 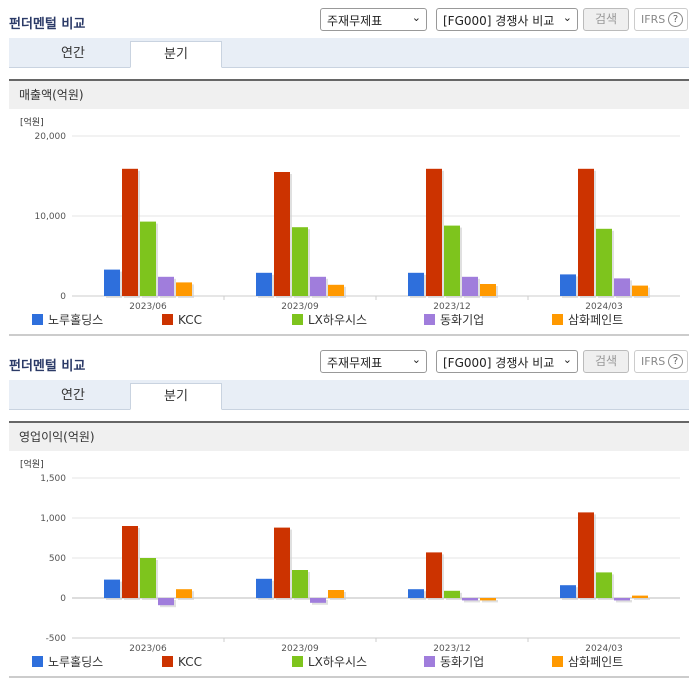 I want to click on chart-legend: 노루홀딩스 KCC LX하우시스 동화기업 삼화페인트, so click(x=348, y=321).